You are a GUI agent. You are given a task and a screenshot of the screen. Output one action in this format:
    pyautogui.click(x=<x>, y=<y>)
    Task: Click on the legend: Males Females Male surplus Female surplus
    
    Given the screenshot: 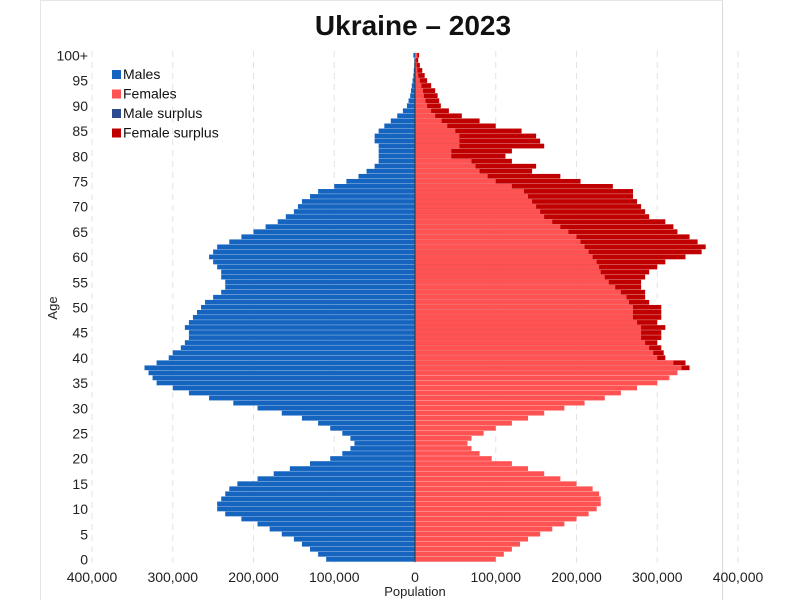 What is the action you would take?
    pyautogui.click(x=165, y=103)
    